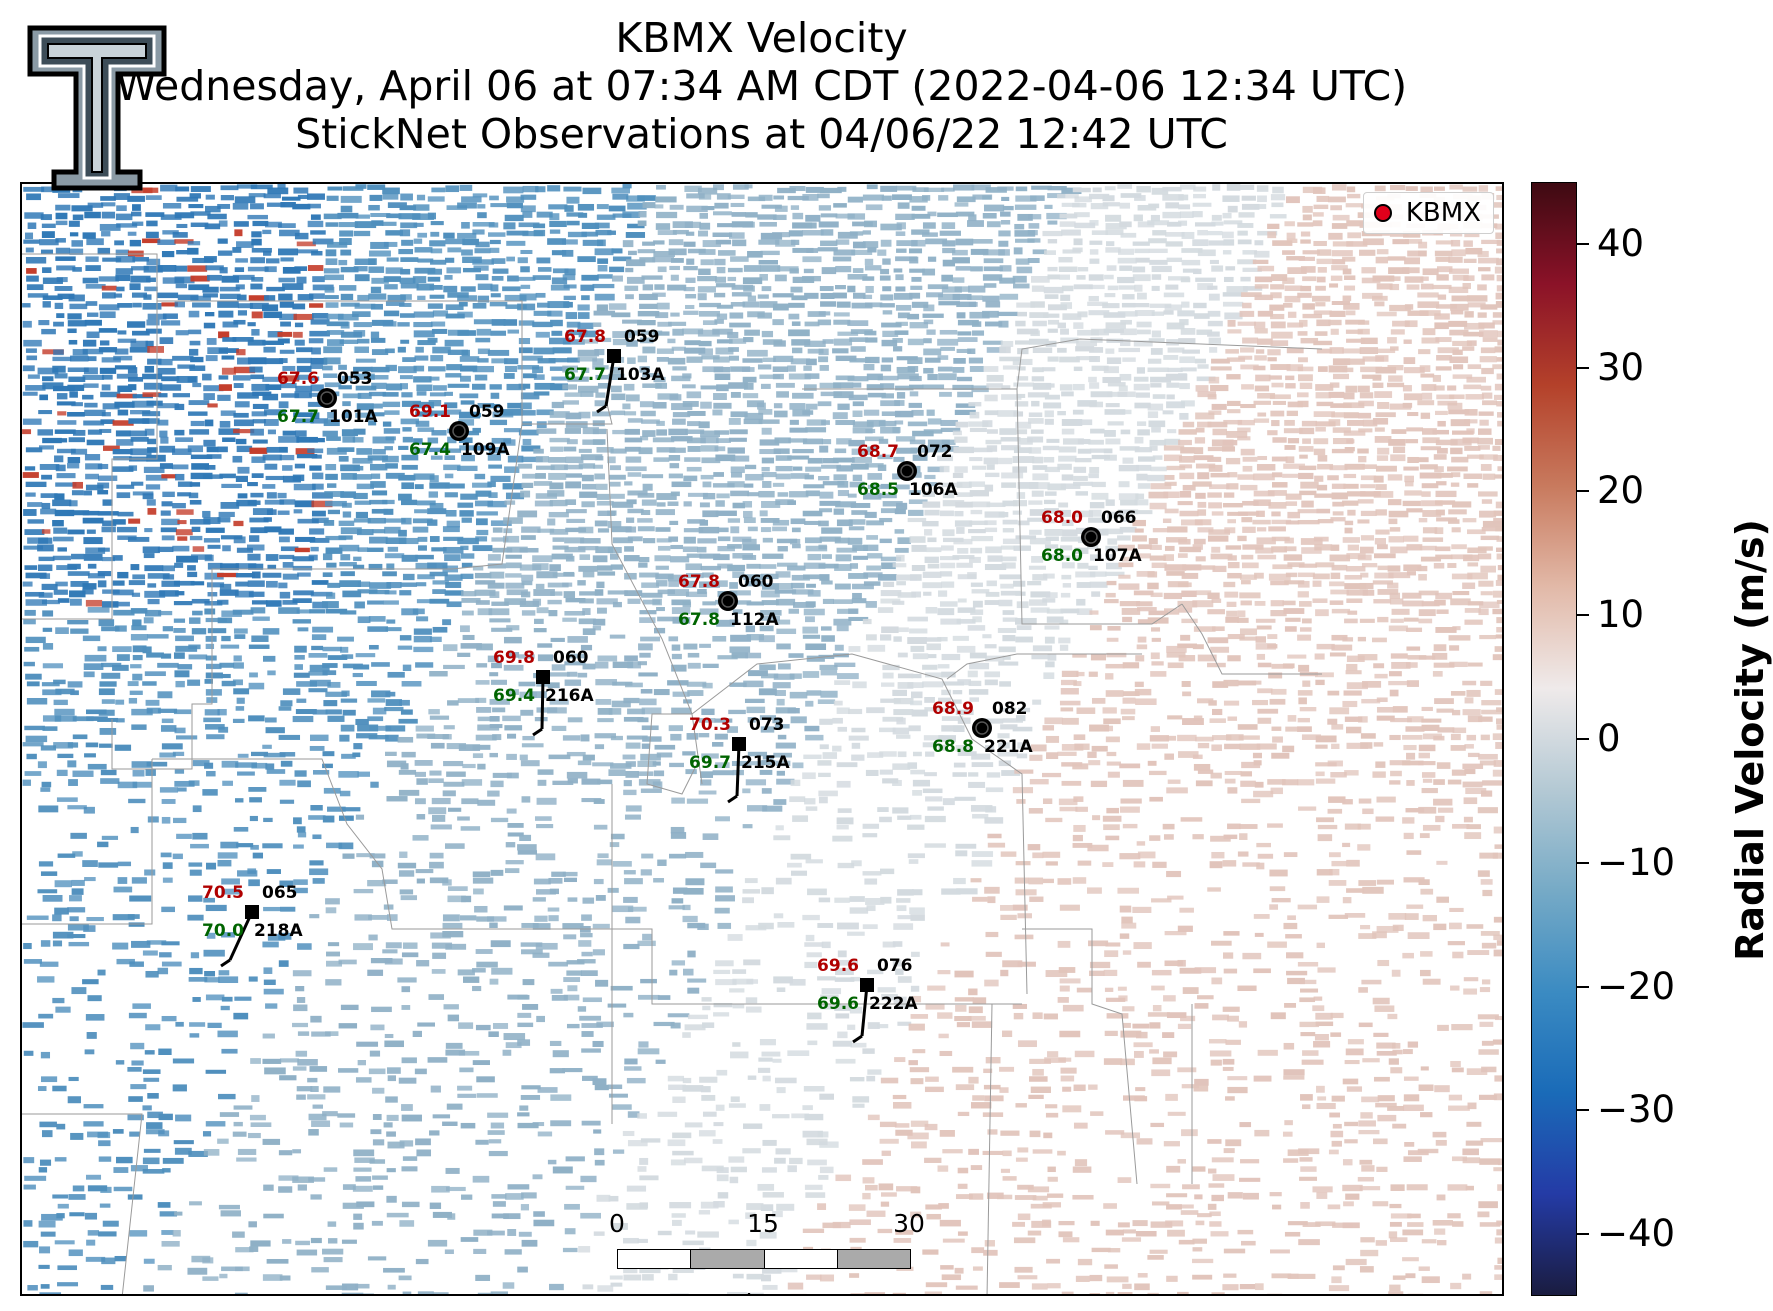 Image resolution: width=1773 pixels, height=1311 pixels. I want to click on scale-label-15: 15, so click(763, 1223).